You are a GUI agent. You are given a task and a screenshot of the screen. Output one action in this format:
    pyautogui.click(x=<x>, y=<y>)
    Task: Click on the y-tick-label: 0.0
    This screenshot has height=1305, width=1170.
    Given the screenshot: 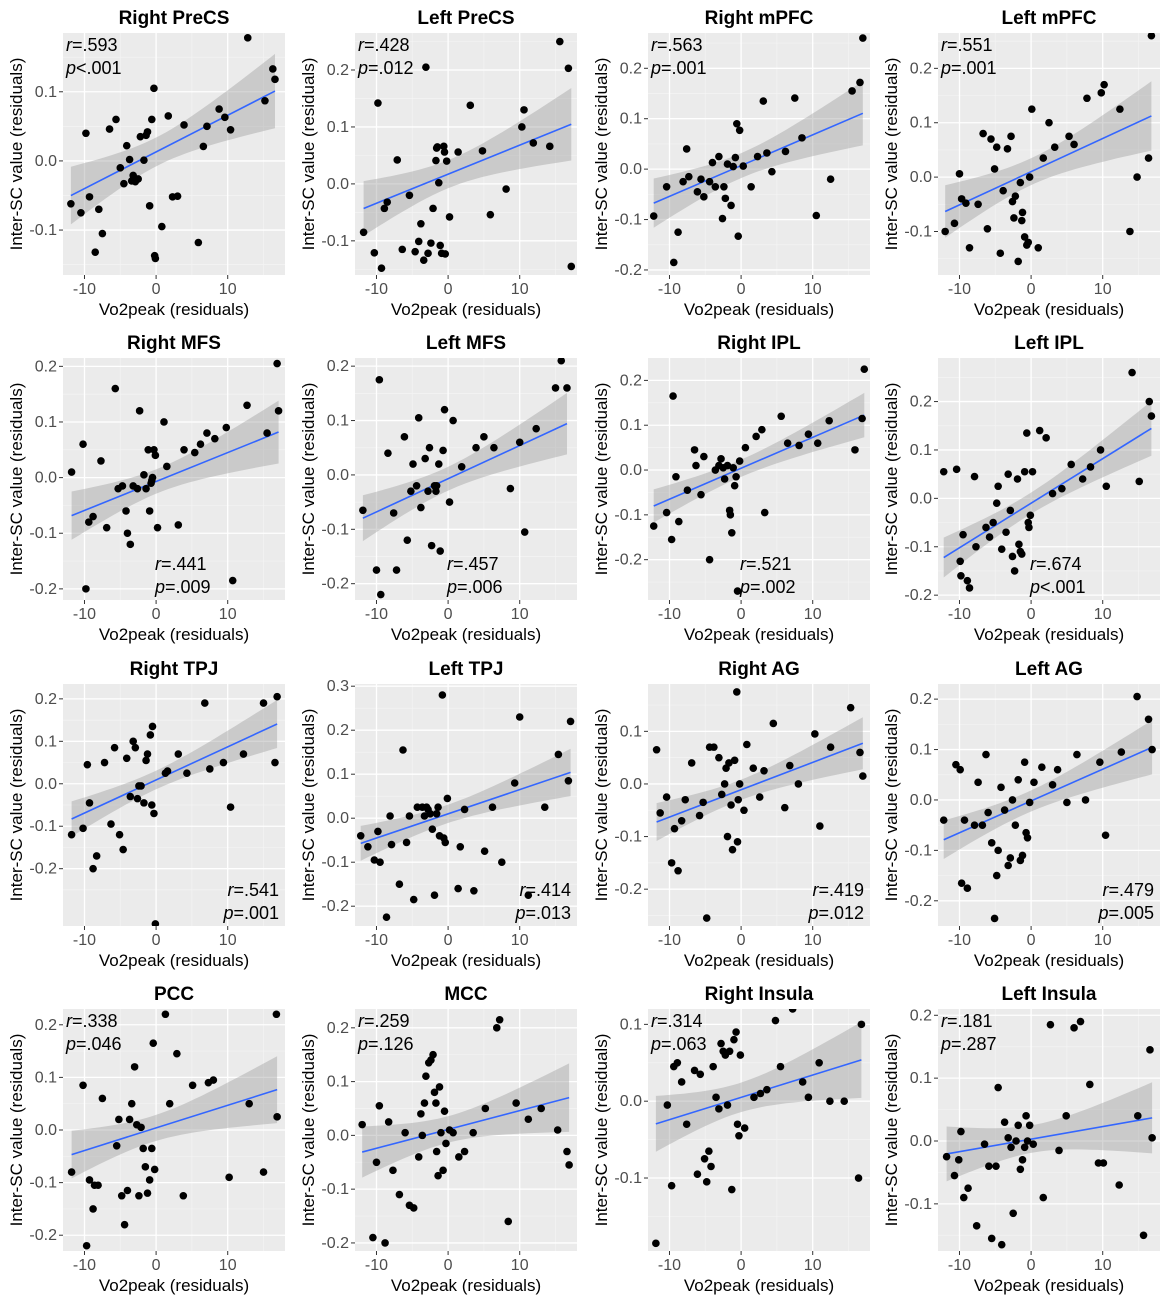 What is the action you would take?
    pyautogui.click(x=338, y=184)
    